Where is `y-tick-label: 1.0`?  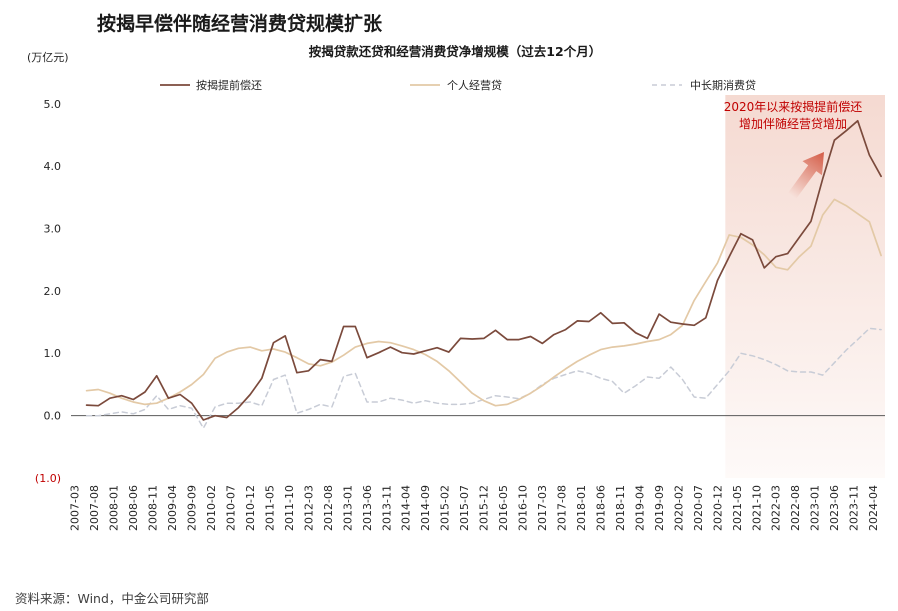
y-tick-label: 1.0 is located at coordinates (53, 353).